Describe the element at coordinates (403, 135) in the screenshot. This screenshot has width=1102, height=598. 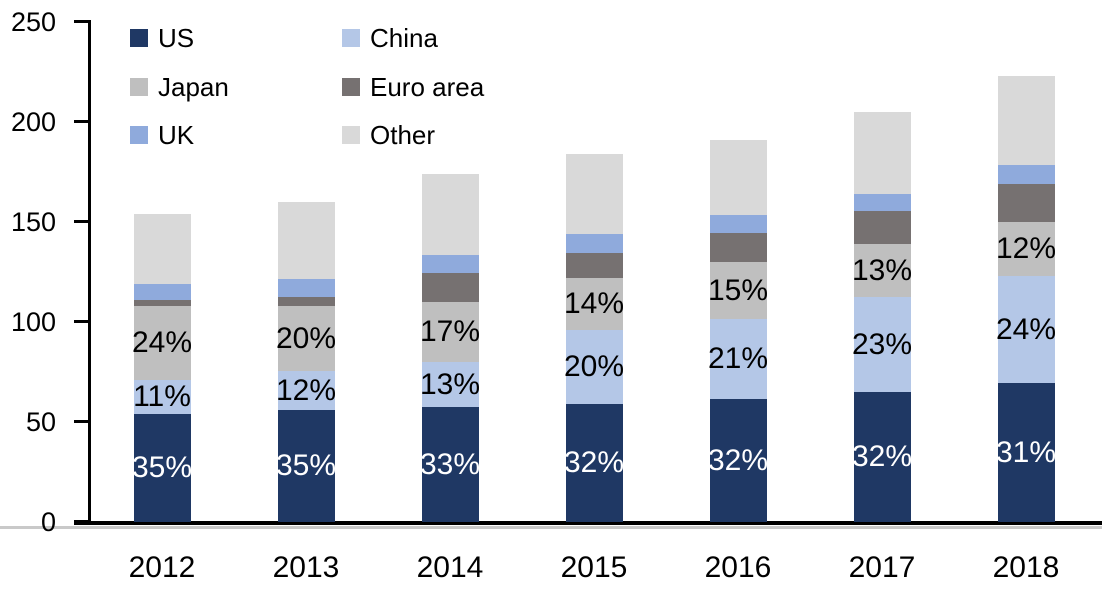
I see `legend-label-other: Other` at that location.